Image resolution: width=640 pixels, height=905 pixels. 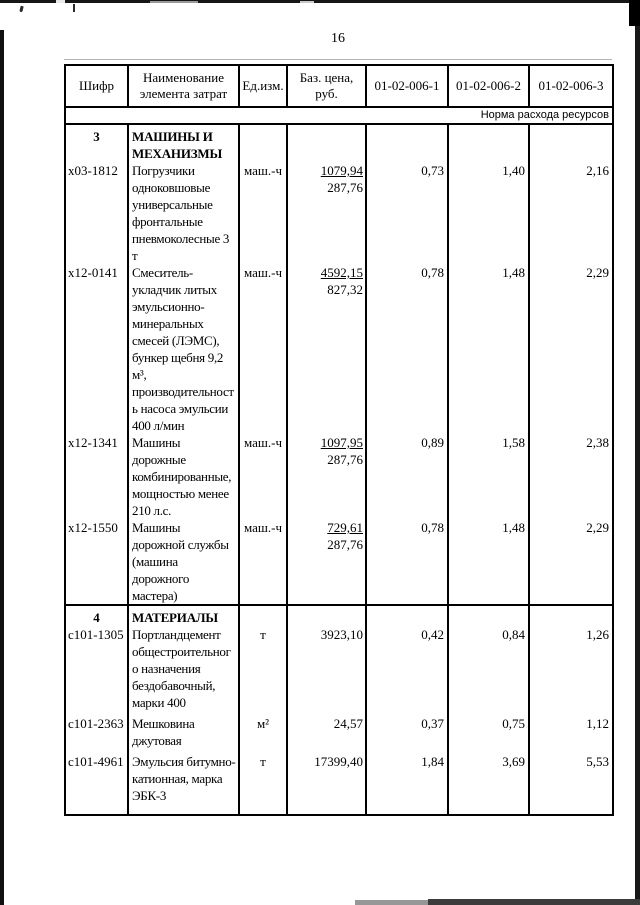 What do you see at coordinates (571, 213) in the screenshot?
I see `norm-value-3: 2,16` at bounding box center [571, 213].